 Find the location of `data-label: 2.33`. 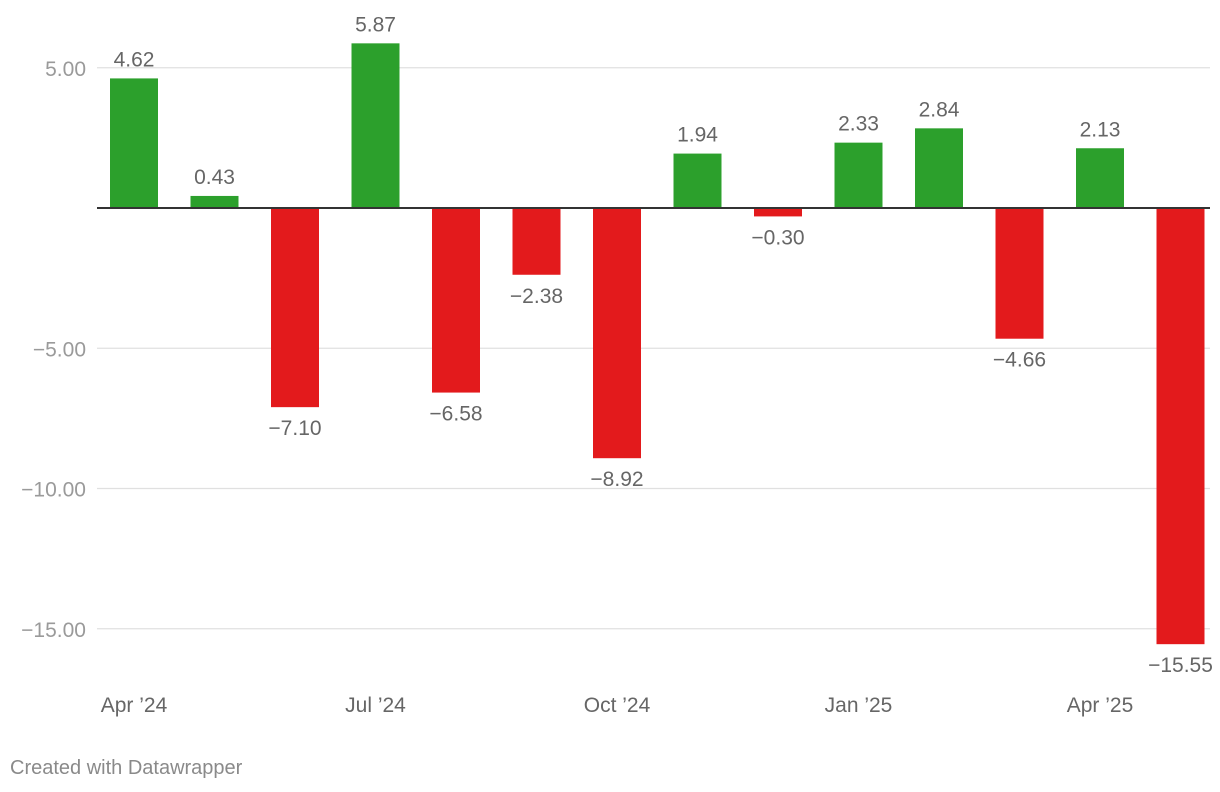

data-label: 2.33 is located at coordinates (858, 124).